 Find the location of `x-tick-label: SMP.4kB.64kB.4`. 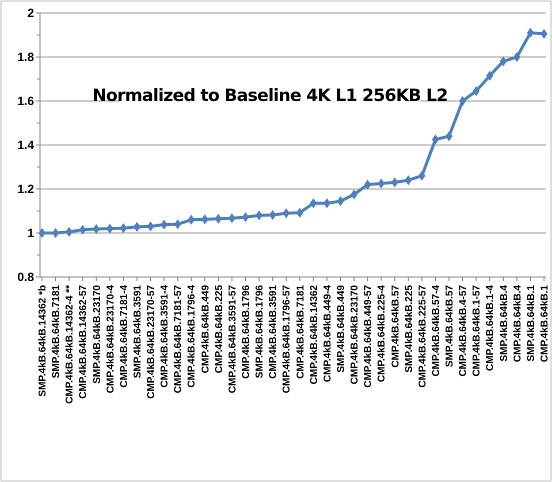

x-tick-label: SMP.4kB.64kB.4 is located at coordinates (504, 323).